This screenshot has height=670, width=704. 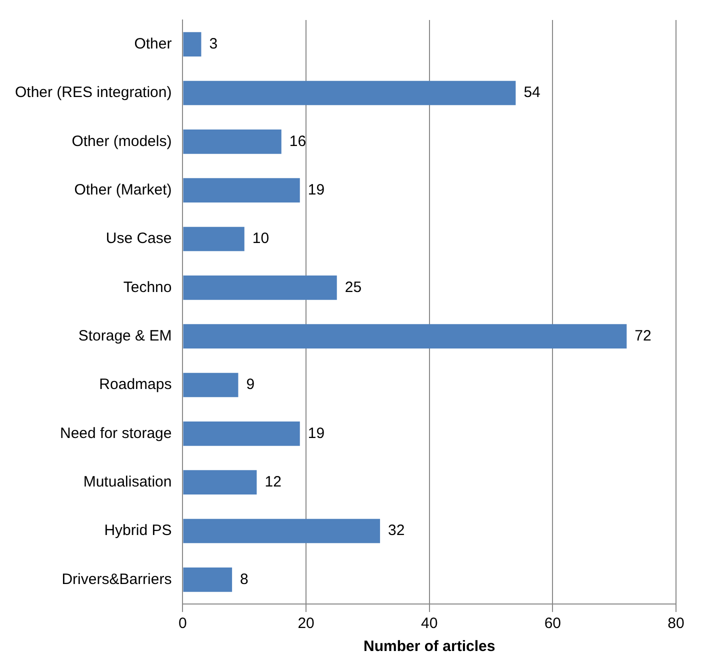 What do you see at coordinates (123, 189) in the screenshot?
I see `y-tick-label: Other (Market)` at bounding box center [123, 189].